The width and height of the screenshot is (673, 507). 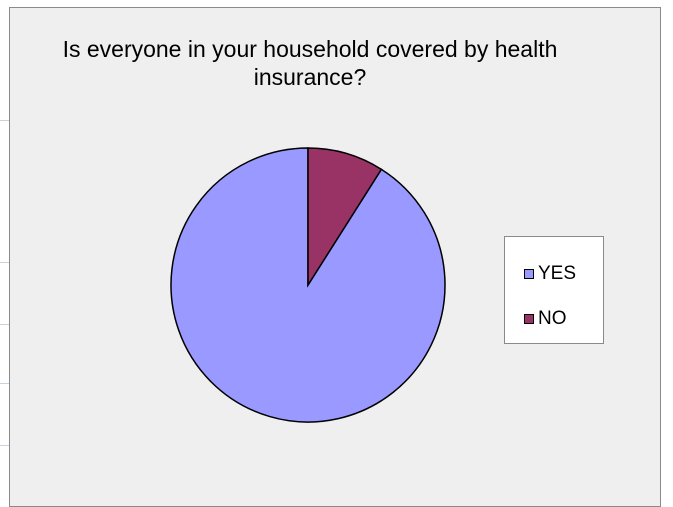 I want to click on left-strip, so click(x=4, y=250).